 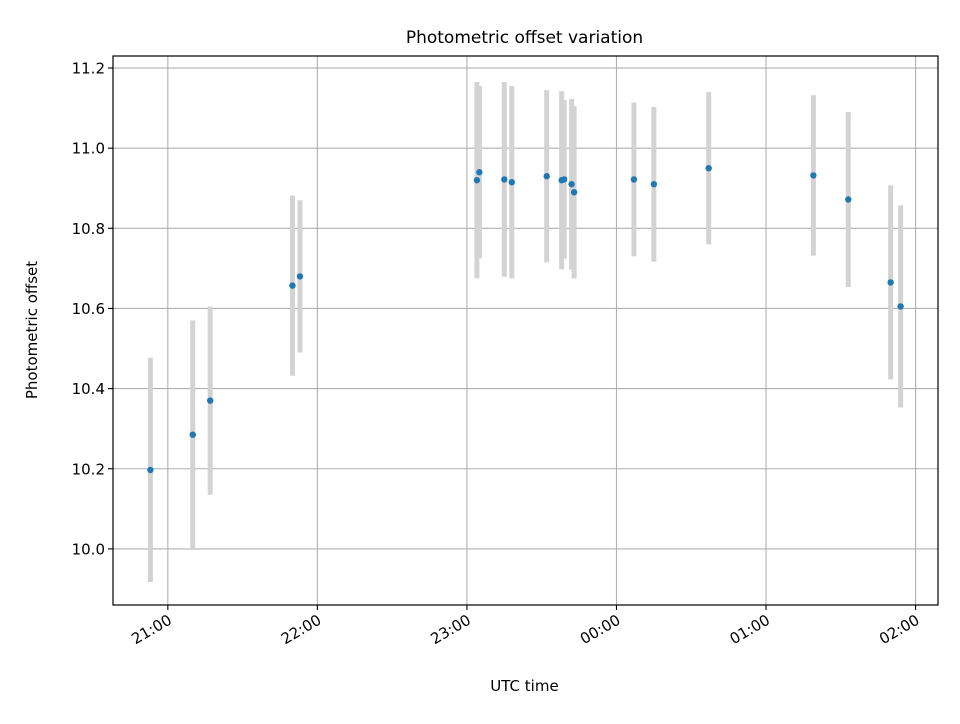 I want to click on y-tick-label: 10.8, so click(x=88, y=229).